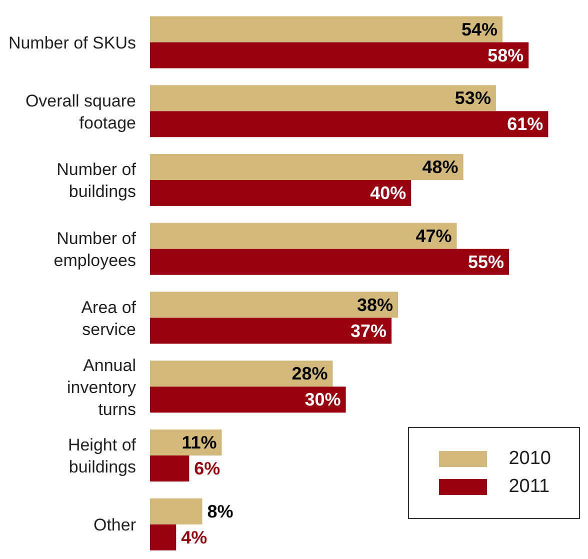 This screenshot has width=588, height=559. What do you see at coordinates (472, 98) in the screenshot?
I see `data-label: 53%` at bounding box center [472, 98].